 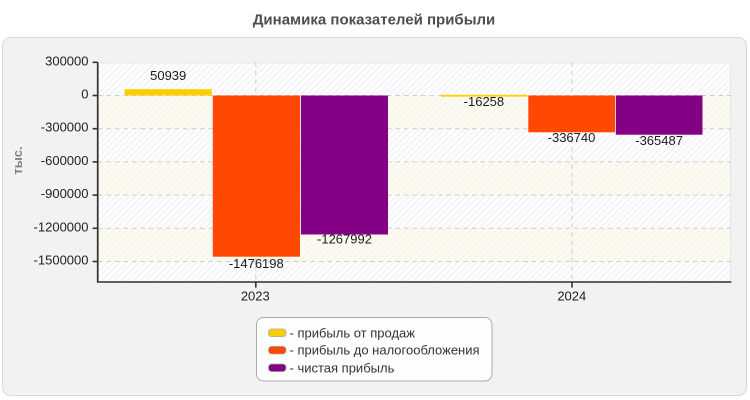 I want to click on svg-text: -1476198, so click(x=256, y=263).